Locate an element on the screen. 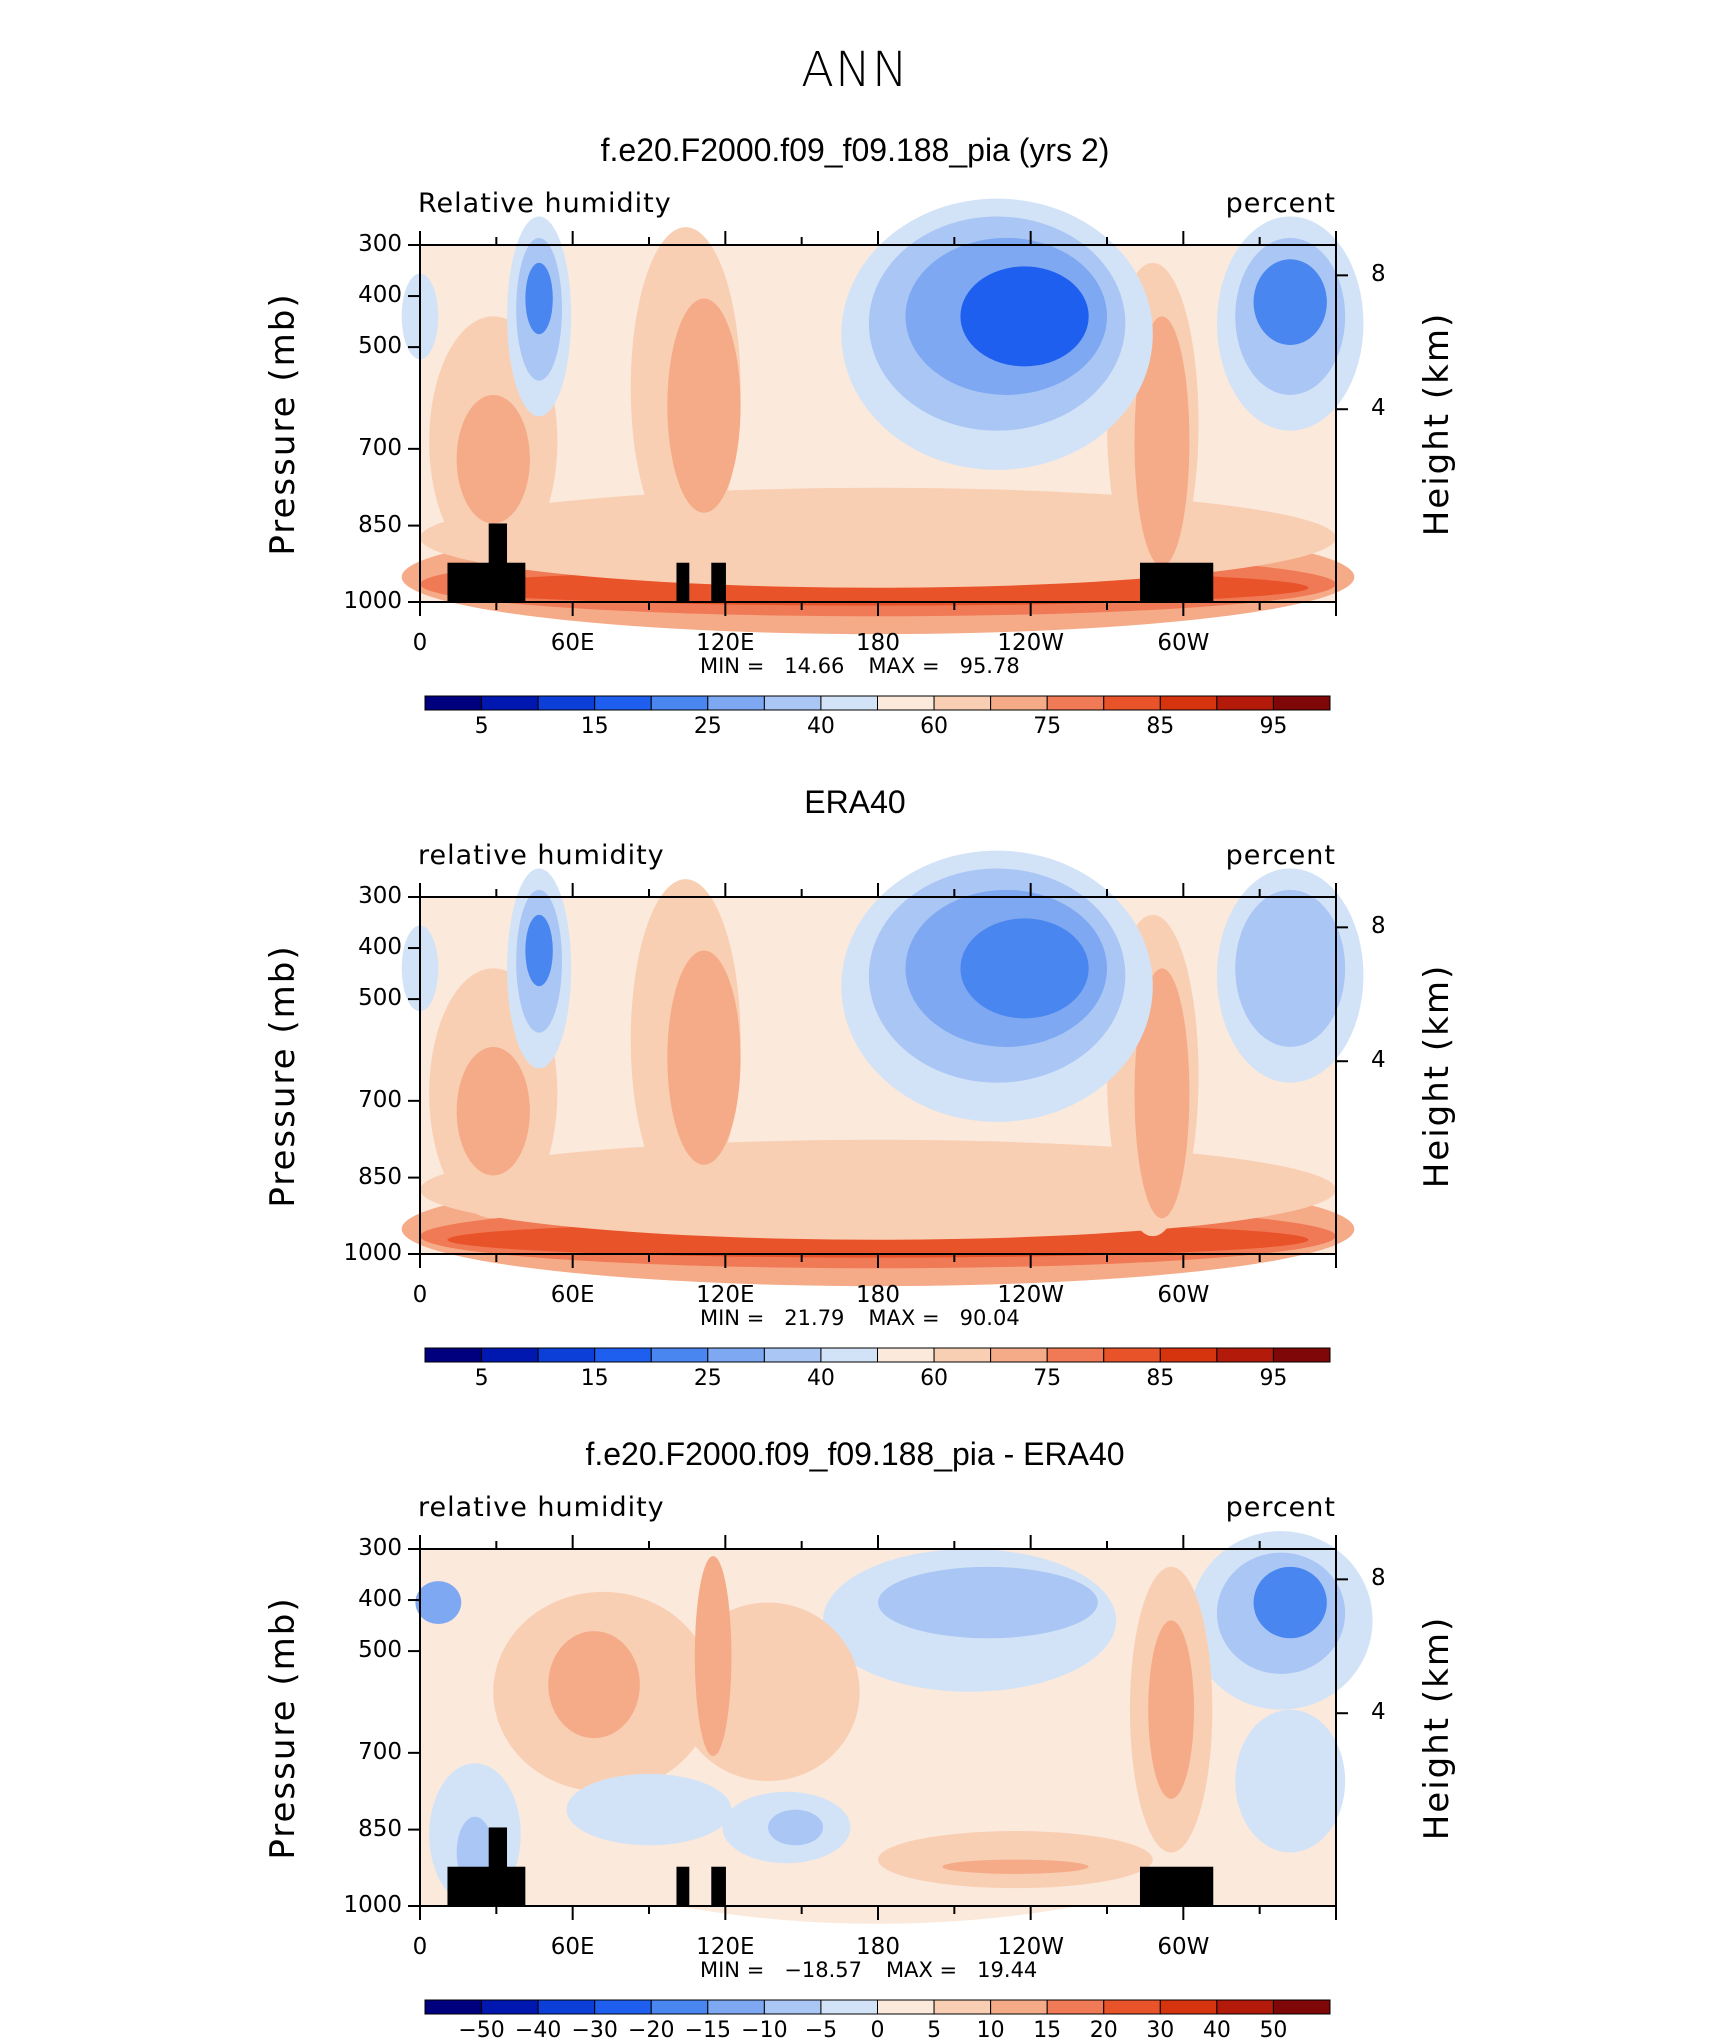  colorbar-label: −50 is located at coordinates (481, 2030).